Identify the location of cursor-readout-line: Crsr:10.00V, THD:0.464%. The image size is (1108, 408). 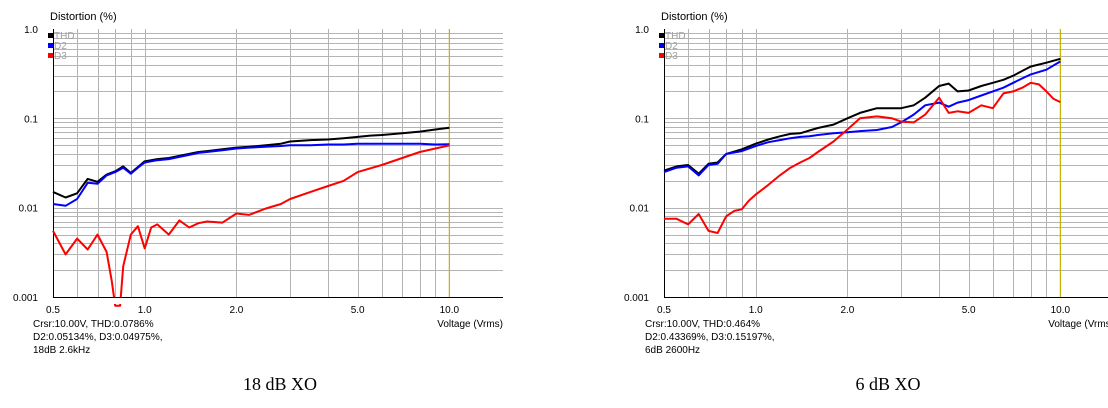
(702, 324).